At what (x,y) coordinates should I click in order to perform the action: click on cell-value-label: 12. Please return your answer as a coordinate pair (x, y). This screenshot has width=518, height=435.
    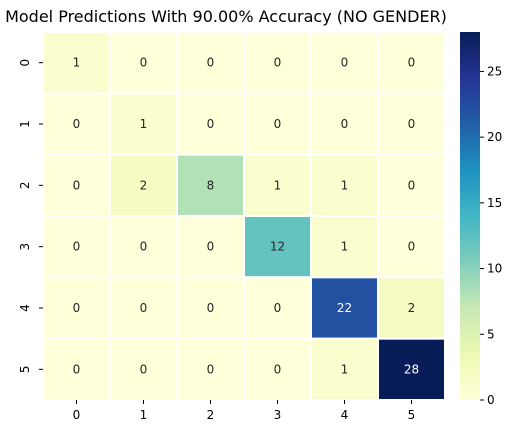
    Looking at the image, I should click on (277, 247).